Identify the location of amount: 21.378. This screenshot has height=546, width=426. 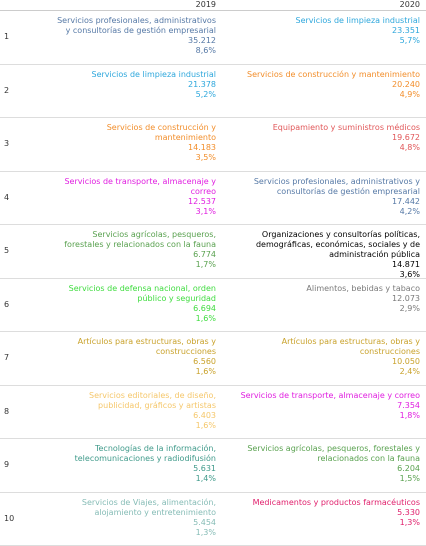
(202, 84).